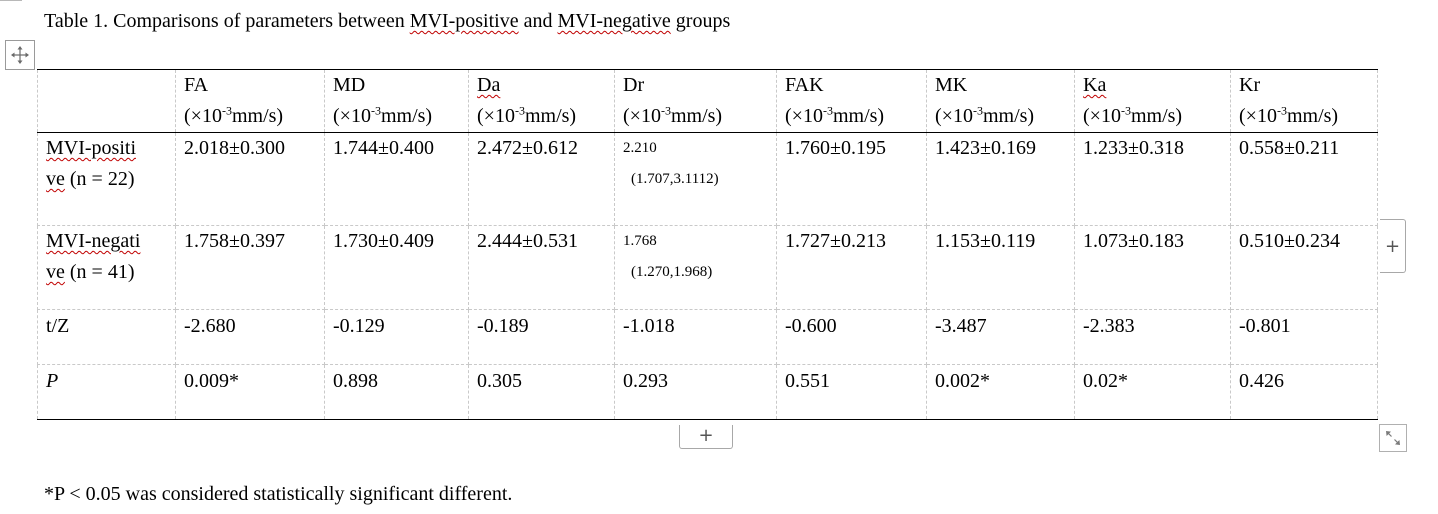  Describe the element at coordinates (541, 337) in the screenshot. I see `cell-da: -0.189` at that location.